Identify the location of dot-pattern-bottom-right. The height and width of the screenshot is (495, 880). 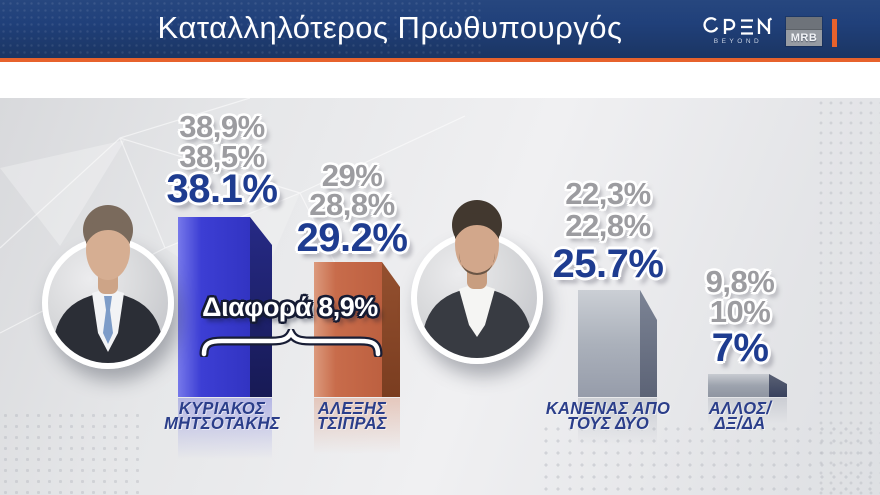
(710, 459).